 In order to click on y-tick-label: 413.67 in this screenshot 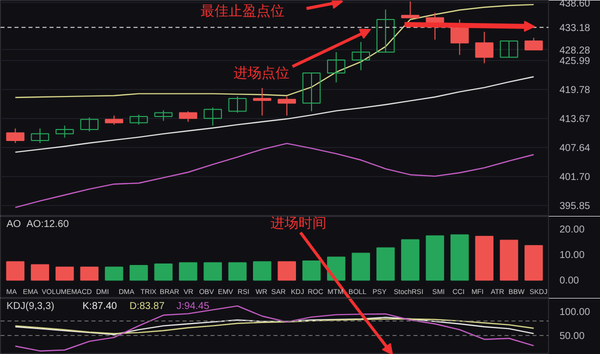, I will do `click(575, 120)`.